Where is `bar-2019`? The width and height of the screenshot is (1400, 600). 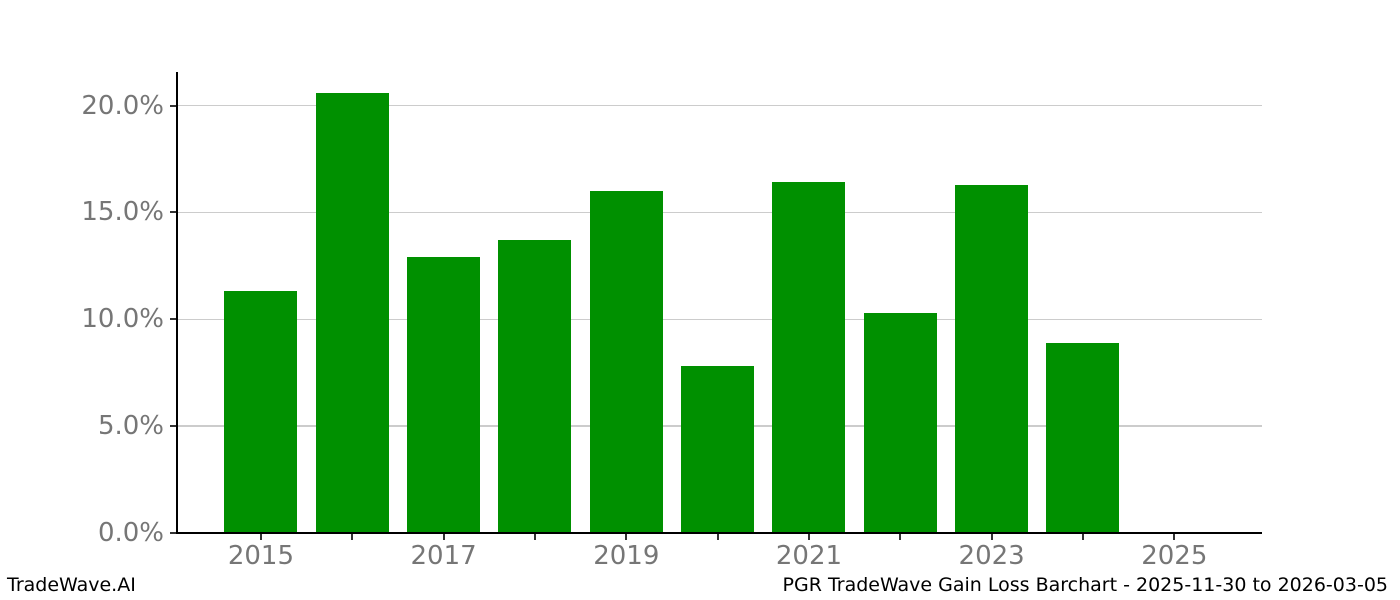
bar-2019 is located at coordinates (626, 362).